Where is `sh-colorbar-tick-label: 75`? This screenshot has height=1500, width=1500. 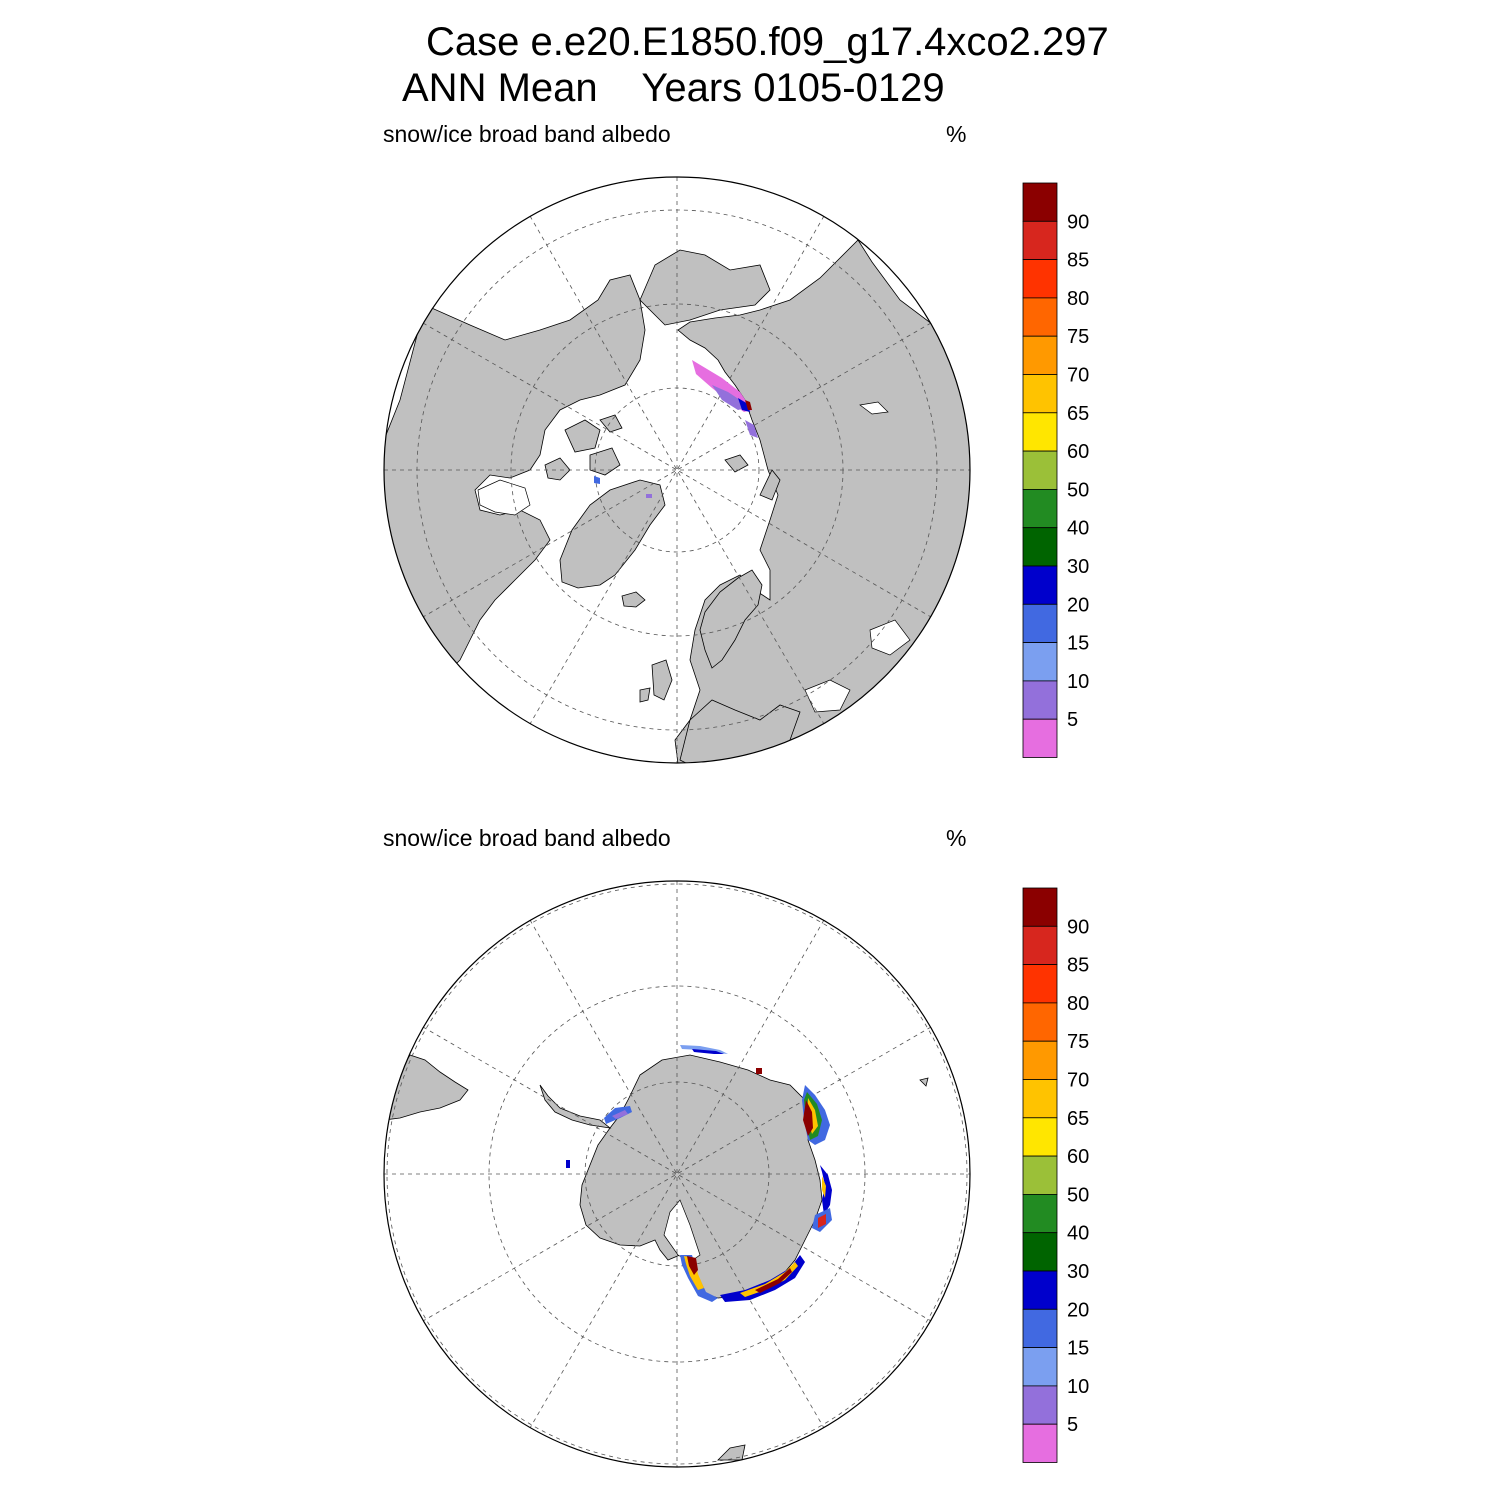 sh-colorbar-tick-label: 75 is located at coordinates (1078, 1042).